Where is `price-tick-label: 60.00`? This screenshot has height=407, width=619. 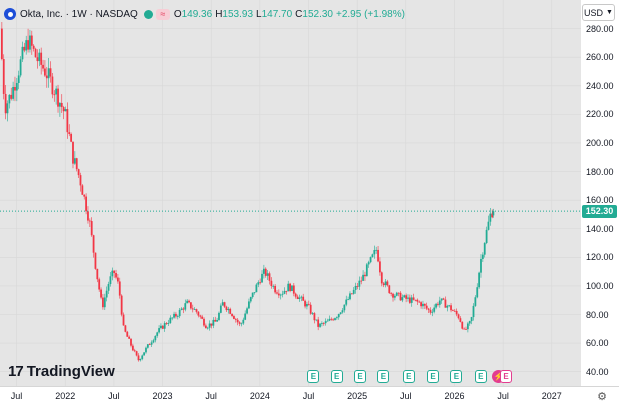 price-tick-label: 60.00 is located at coordinates (597, 343).